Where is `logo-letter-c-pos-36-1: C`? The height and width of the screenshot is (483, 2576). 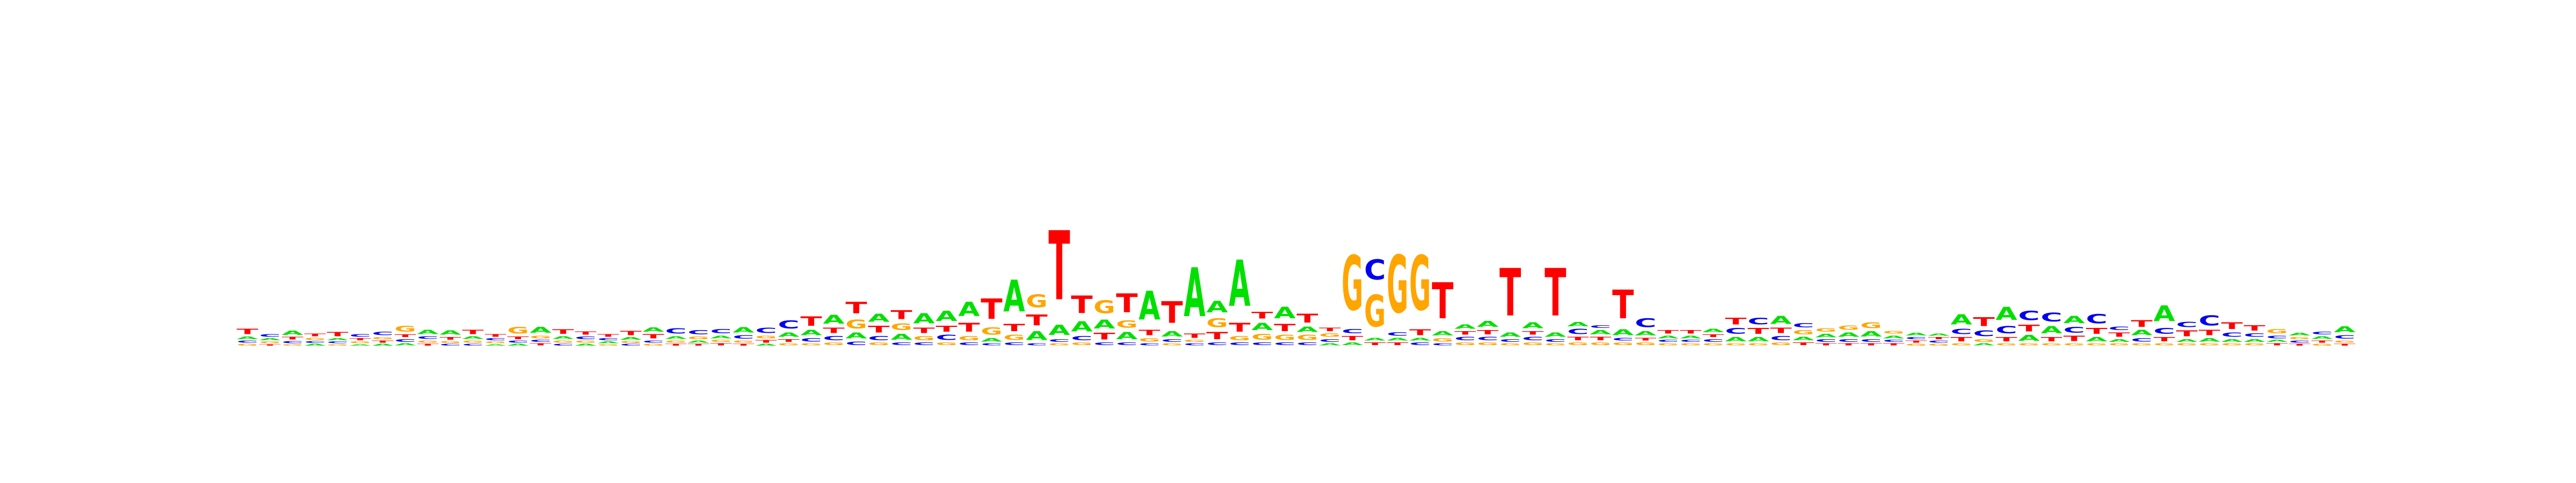
logo-letter-c-pos-36-1: C is located at coordinates (1037, 344).